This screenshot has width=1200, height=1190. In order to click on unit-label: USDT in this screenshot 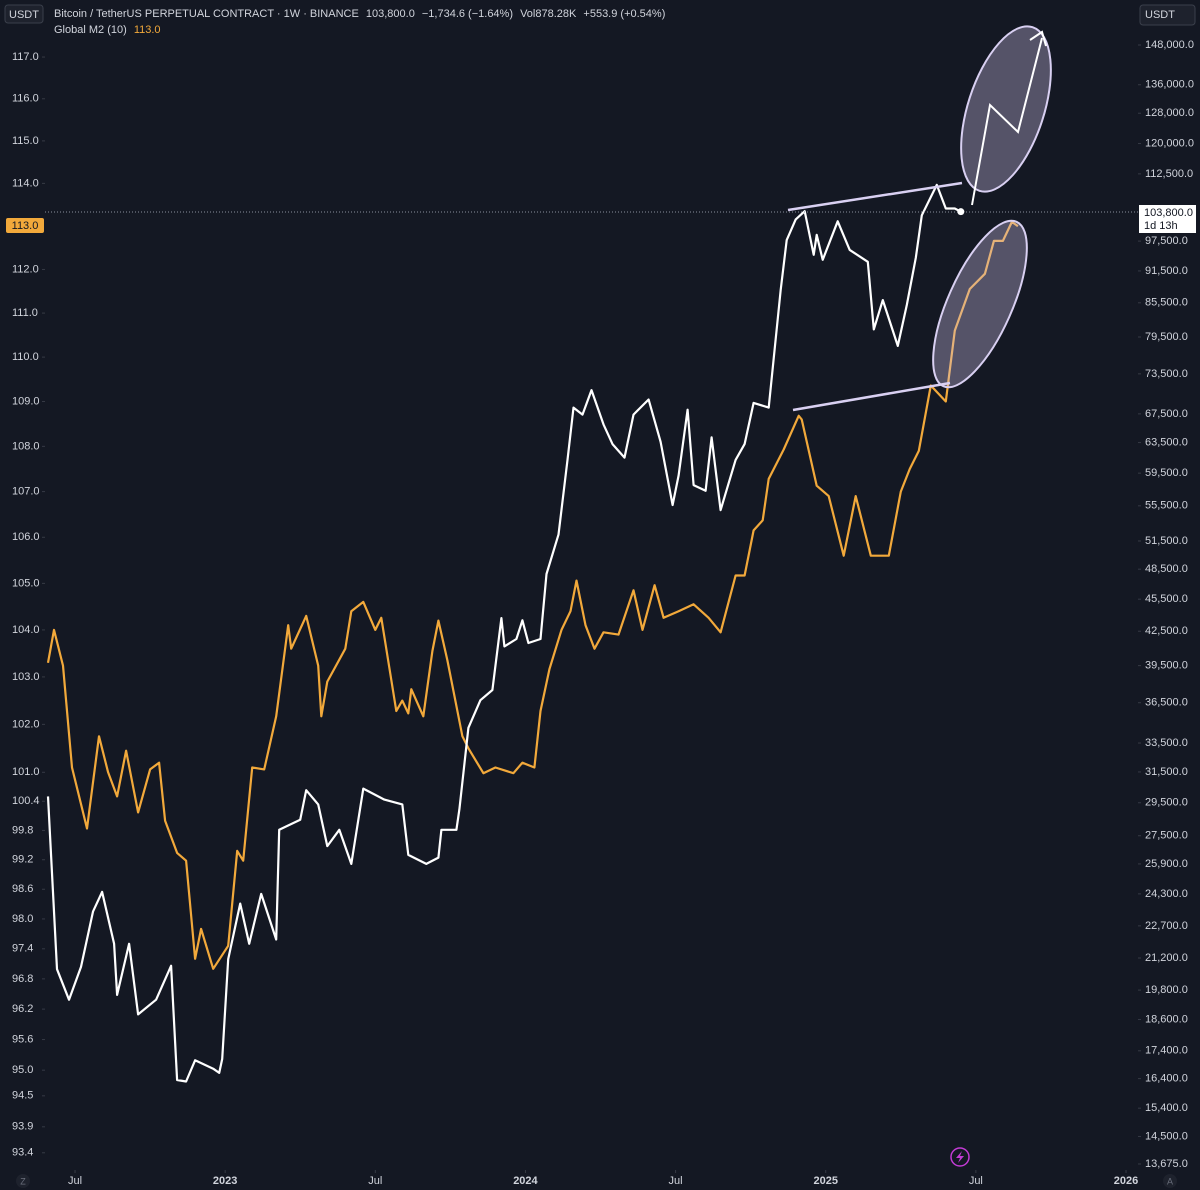, I will do `click(1160, 15)`.